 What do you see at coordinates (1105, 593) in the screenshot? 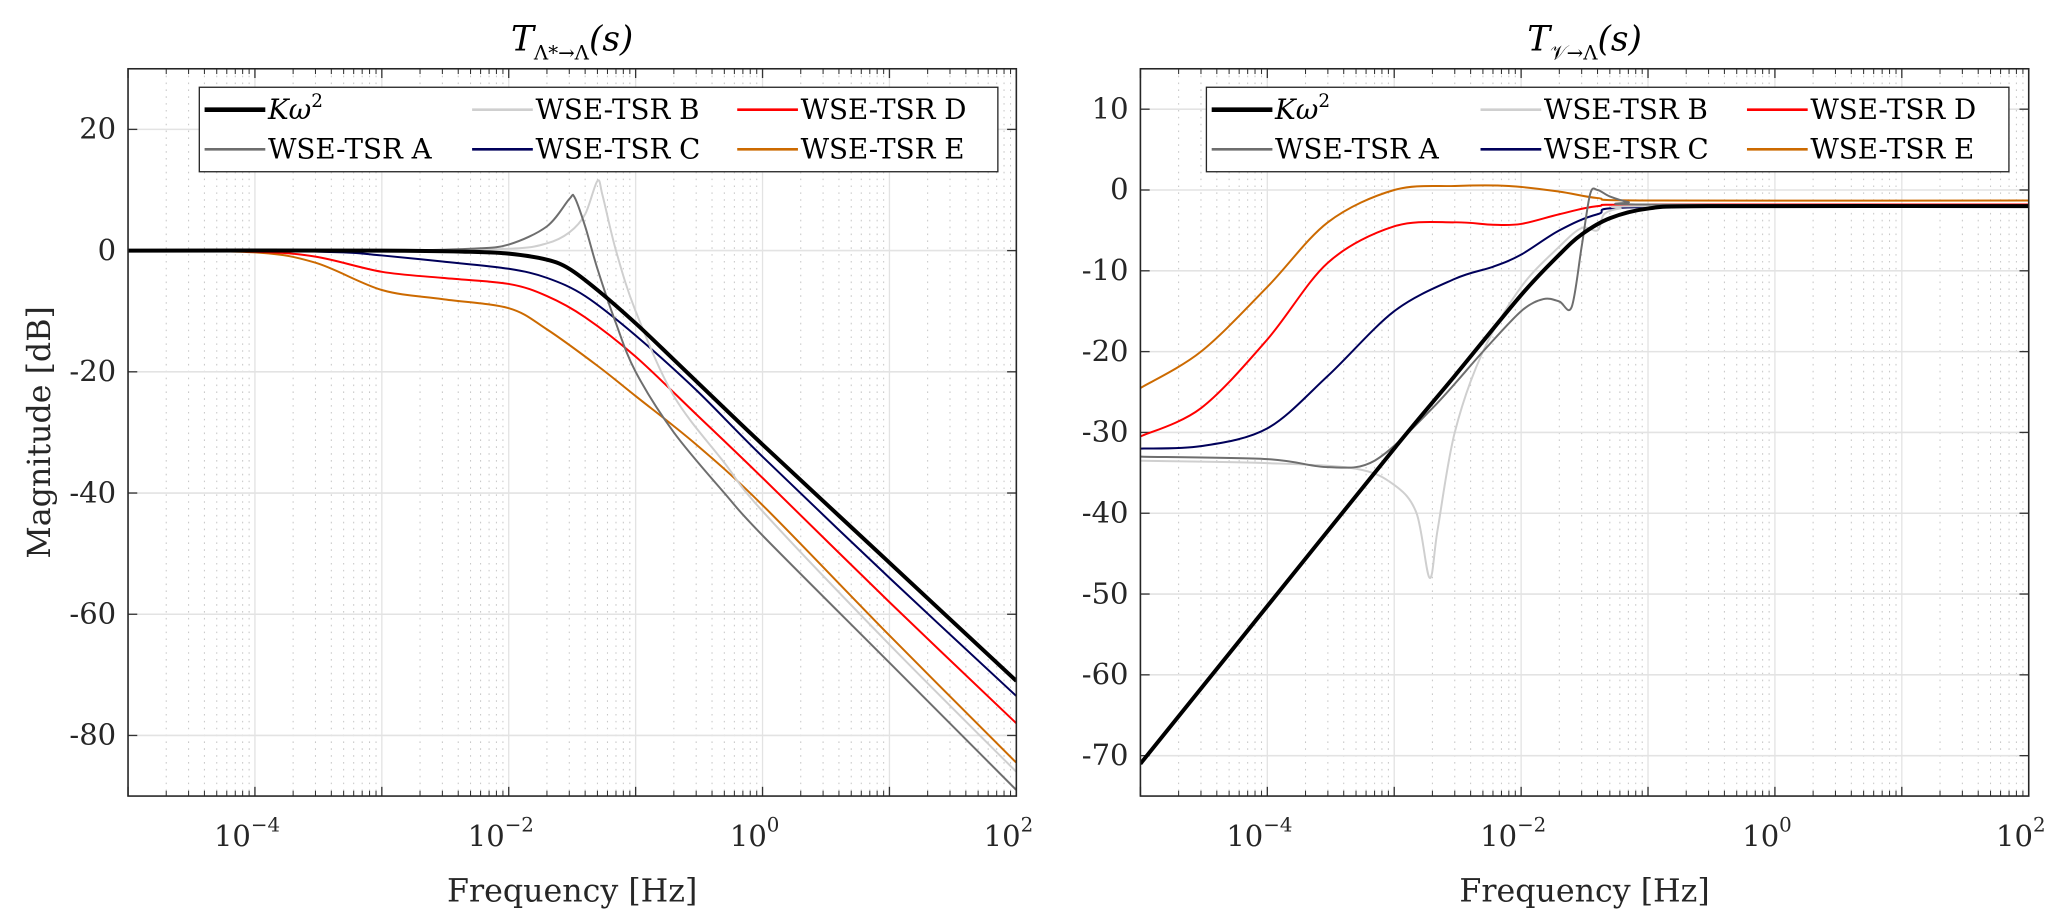
I see `y-tick-label: -50` at bounding box center [1105, 593].